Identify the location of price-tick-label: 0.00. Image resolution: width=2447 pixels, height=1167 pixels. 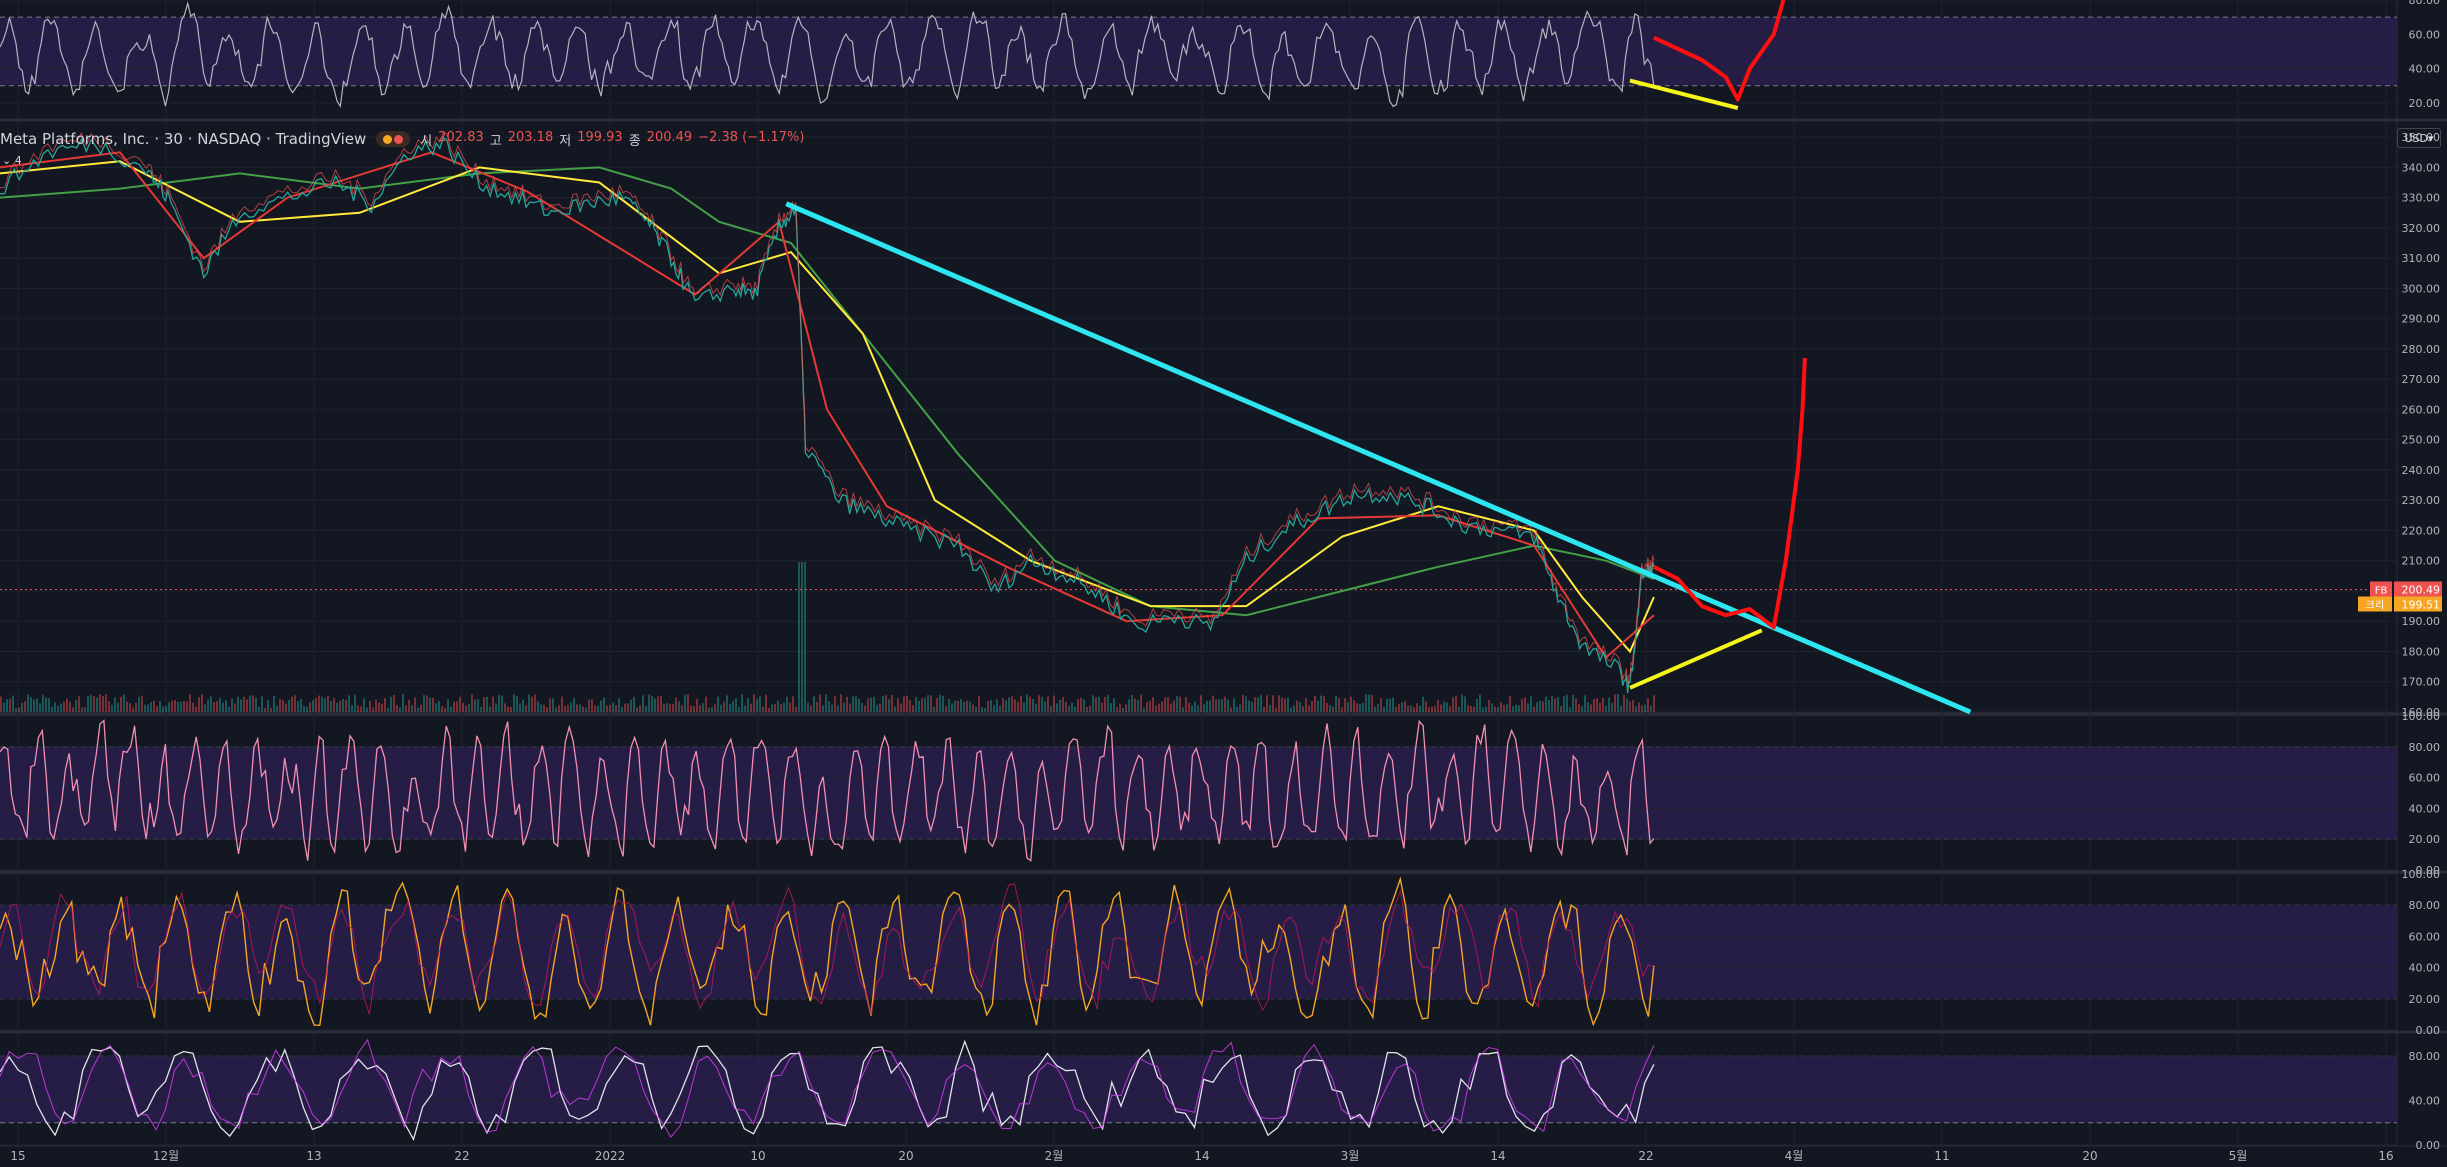
(2428, 1030).